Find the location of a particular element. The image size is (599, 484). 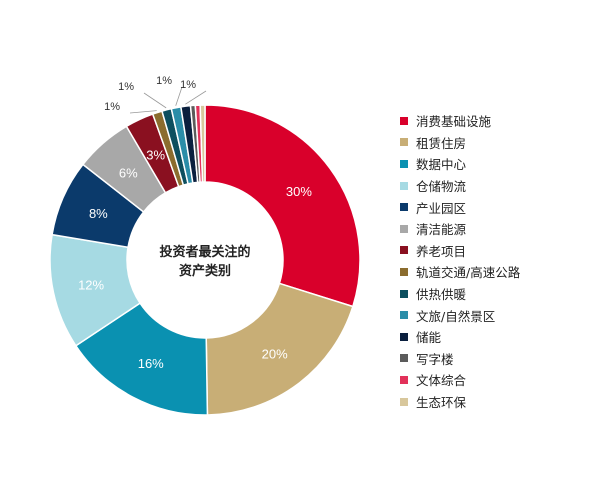

legend-label-3: 仓储物流 is located at coordinates (441, 187).